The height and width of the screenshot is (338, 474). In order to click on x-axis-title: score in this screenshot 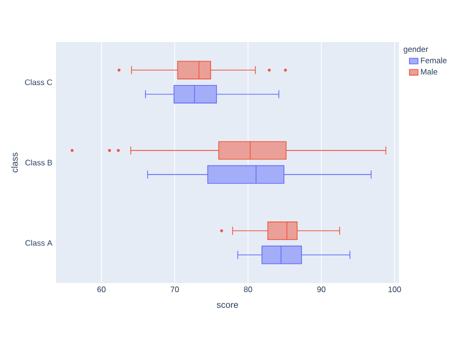, I will do `click(227, 305)`.